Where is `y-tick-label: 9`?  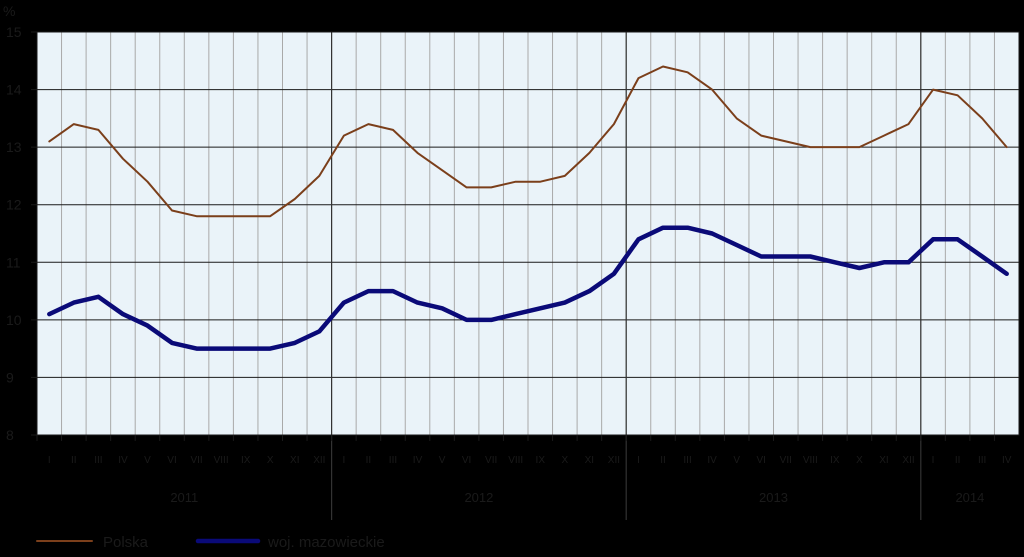
y-tick-label: 9 is located at coordinates (10, 377).